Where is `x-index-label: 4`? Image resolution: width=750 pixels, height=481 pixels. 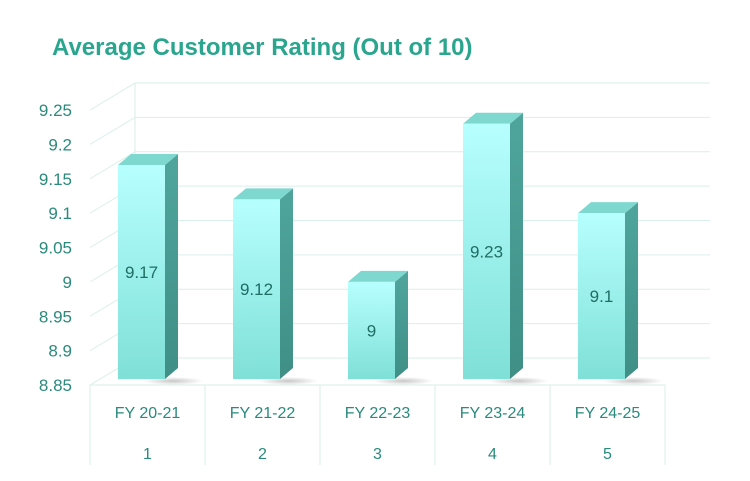
x-index-label: 4 is located at coordinates (492, 454).